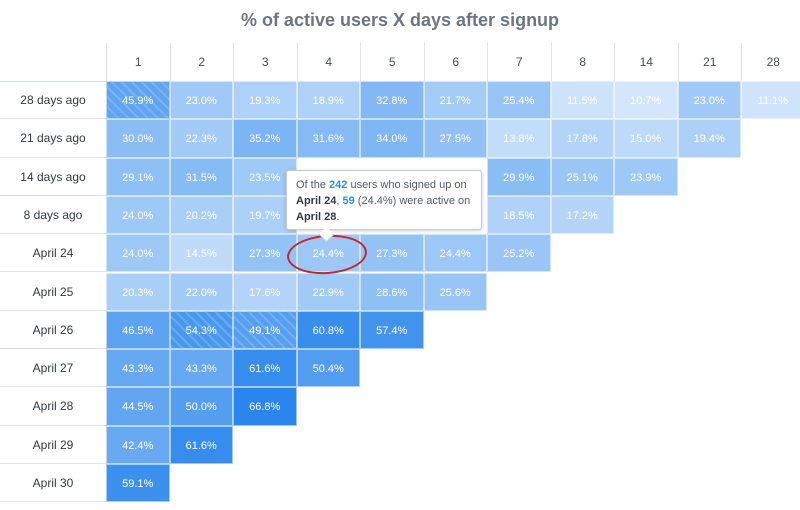  Describe the element at coordinates (265, 176) in the screenshot. I see `heatmap-cell: 23.5%` at that location.